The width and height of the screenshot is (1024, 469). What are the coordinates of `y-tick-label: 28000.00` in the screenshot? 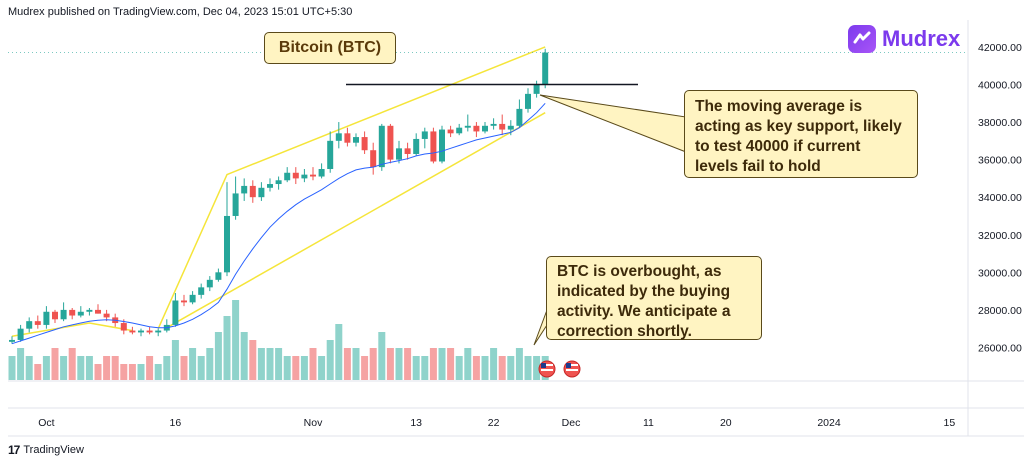 It's located at (1000, 311).